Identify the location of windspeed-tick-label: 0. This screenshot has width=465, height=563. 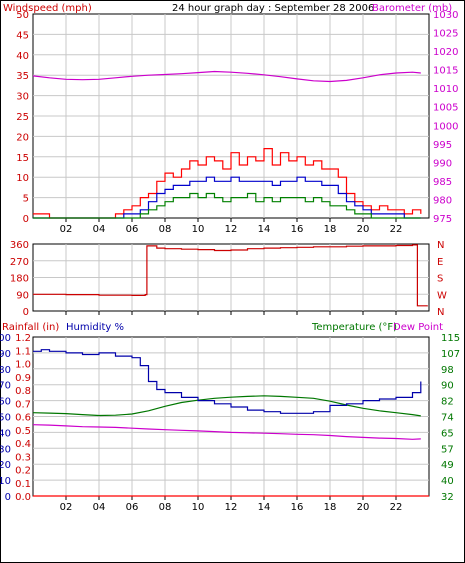
(26, 219).